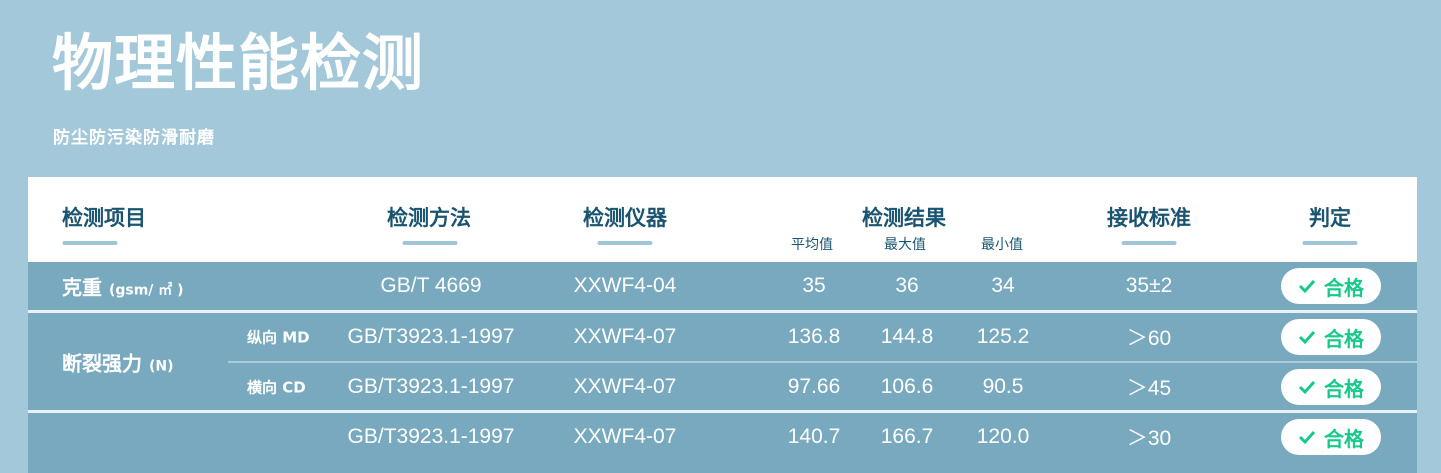  I want to click on page-title: 物理性能检测, so click(238, 63).